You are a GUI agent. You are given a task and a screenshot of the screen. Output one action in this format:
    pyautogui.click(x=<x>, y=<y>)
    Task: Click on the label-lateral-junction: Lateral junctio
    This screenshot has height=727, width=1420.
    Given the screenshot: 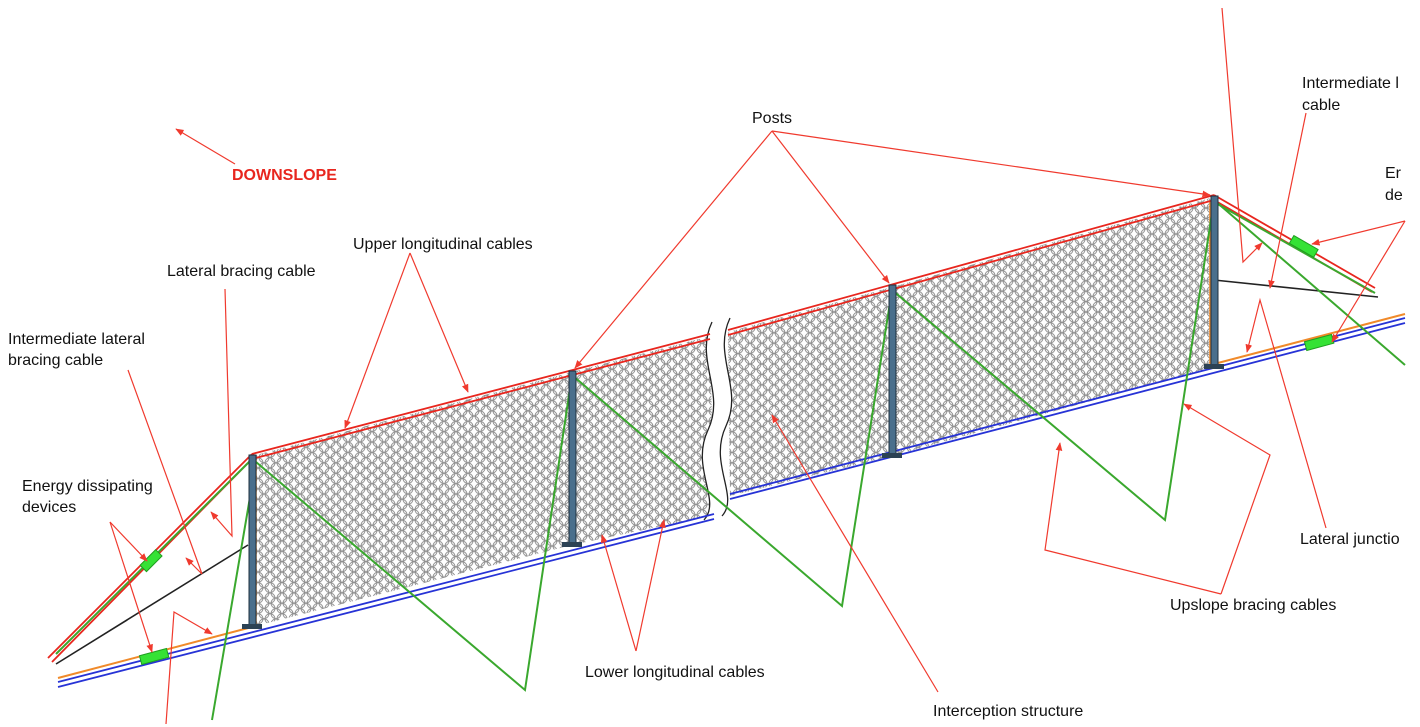 What is the action you would take?
    pyautogui.click(x=1350, y=539)
    